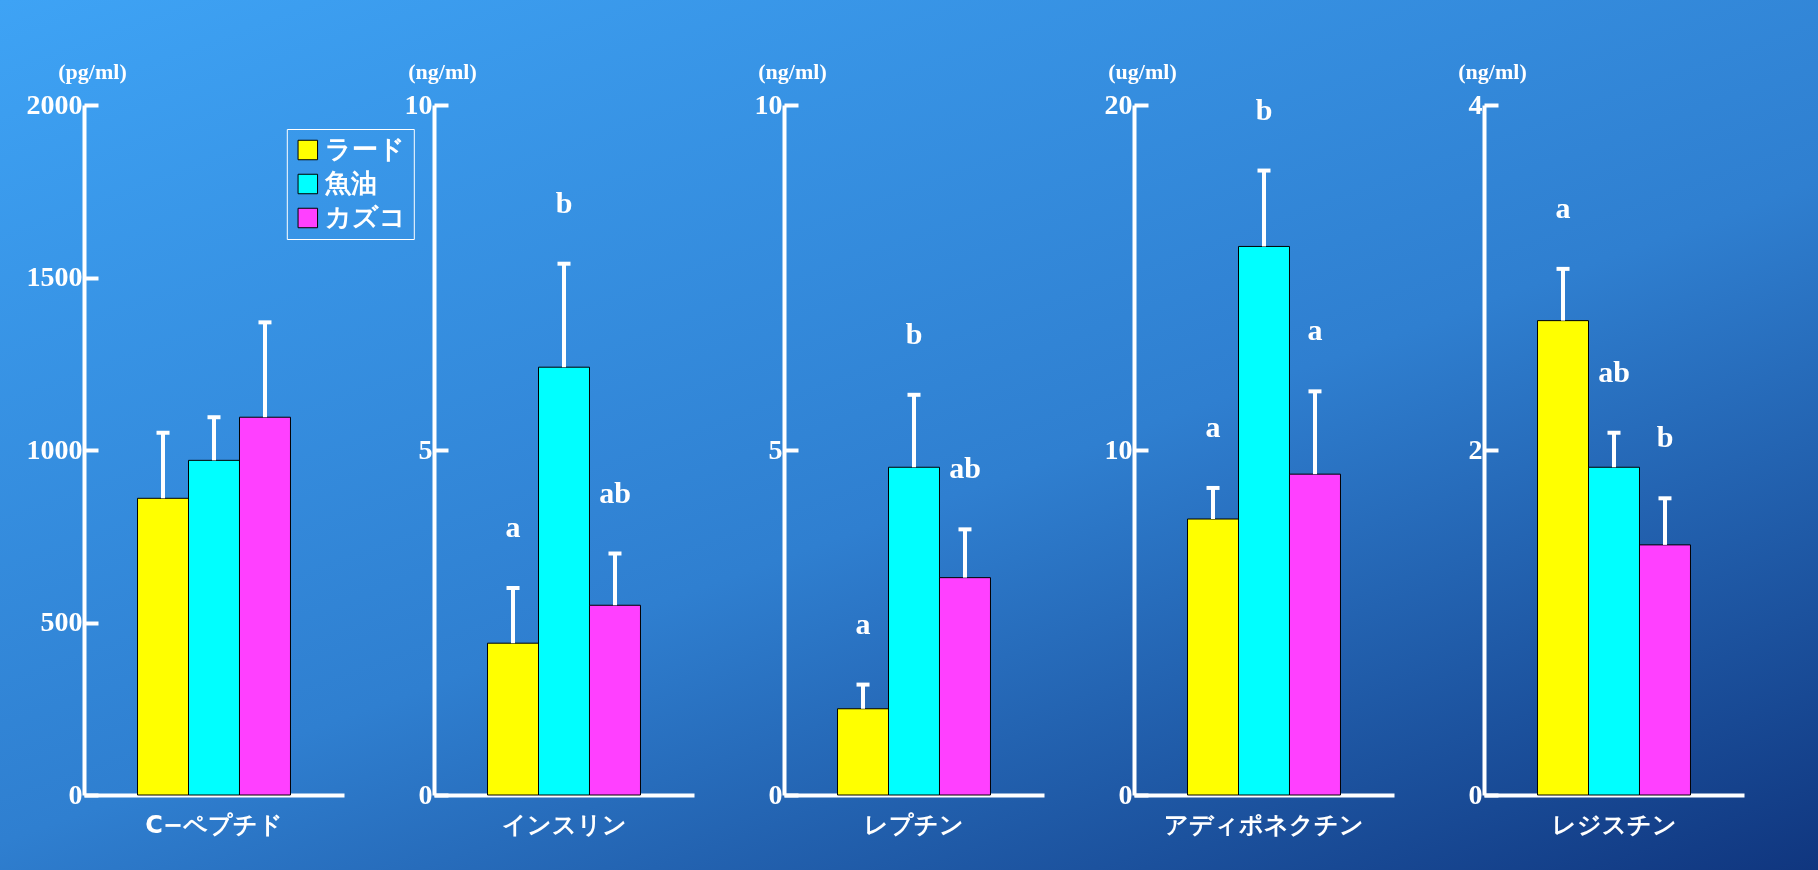 Image resolution: width=1818 pixels, height=870 pixels. What do you see at coordinates (61, 621) in the screenshot?
I see `y-tick-label: 500` at bounding box center [61, 621].